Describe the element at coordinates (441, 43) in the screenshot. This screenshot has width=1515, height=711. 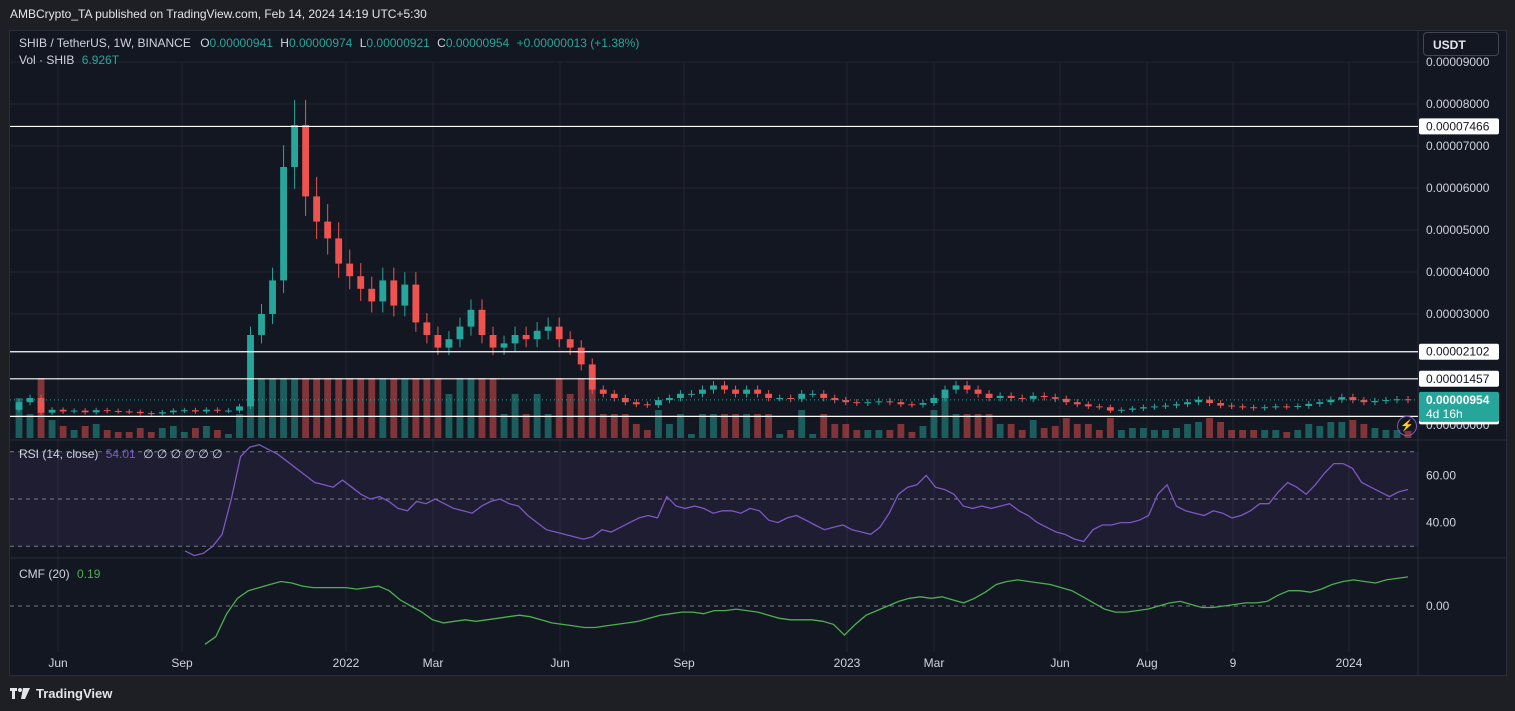
I see `close-label: C` at that location.